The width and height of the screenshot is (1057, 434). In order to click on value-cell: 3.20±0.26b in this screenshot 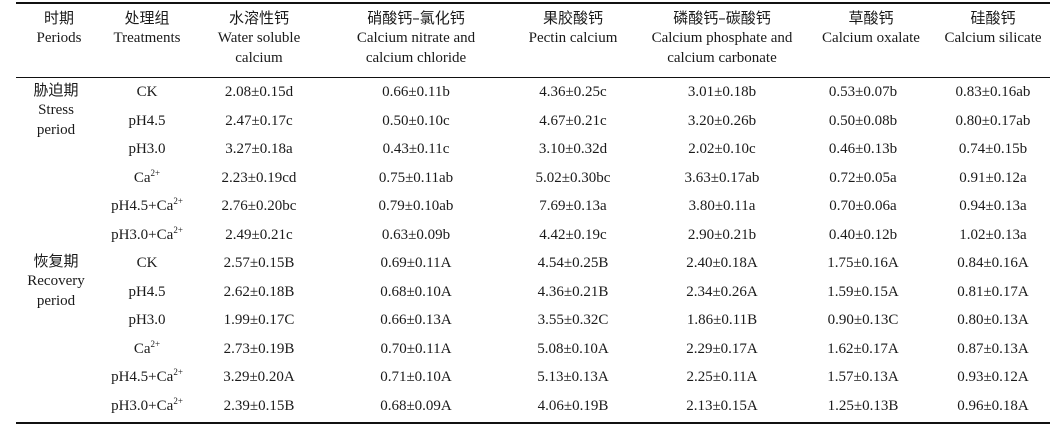, I will do `click(722, 120)`.